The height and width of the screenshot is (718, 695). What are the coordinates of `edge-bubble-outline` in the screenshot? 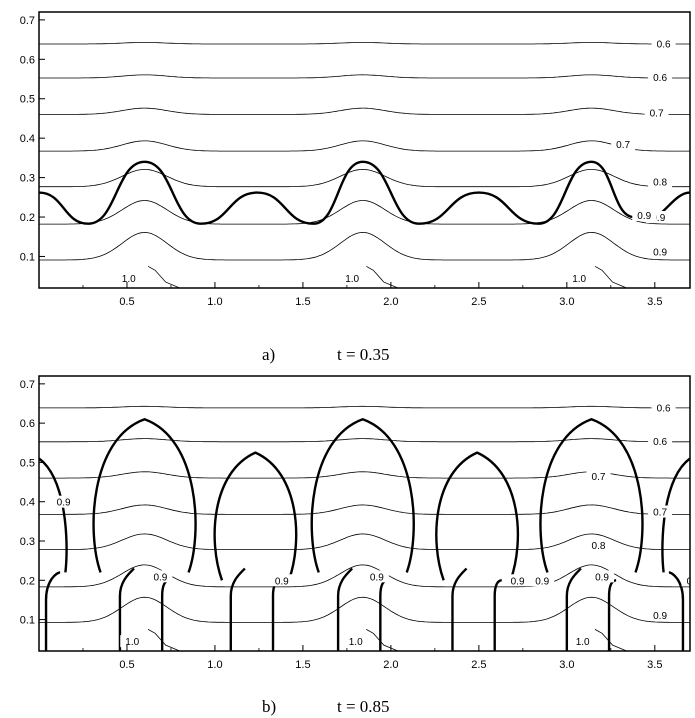 It's located at (53, 515).